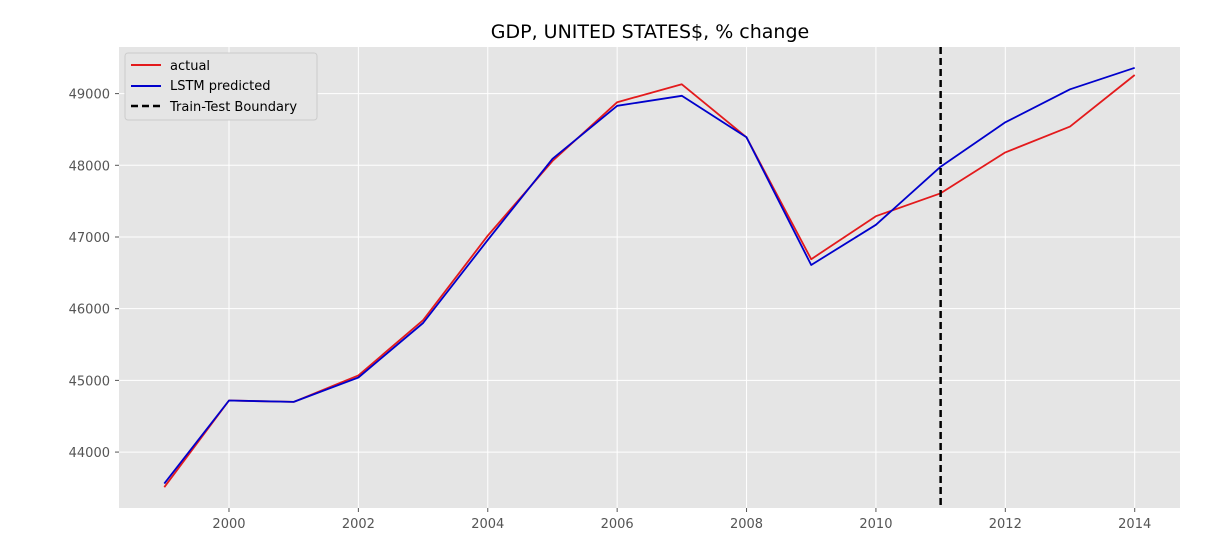  Describe the element at coordinates (233, 107) in the screenshot. I see `legend-label-boundary: Train-Test Boundary` at that location.